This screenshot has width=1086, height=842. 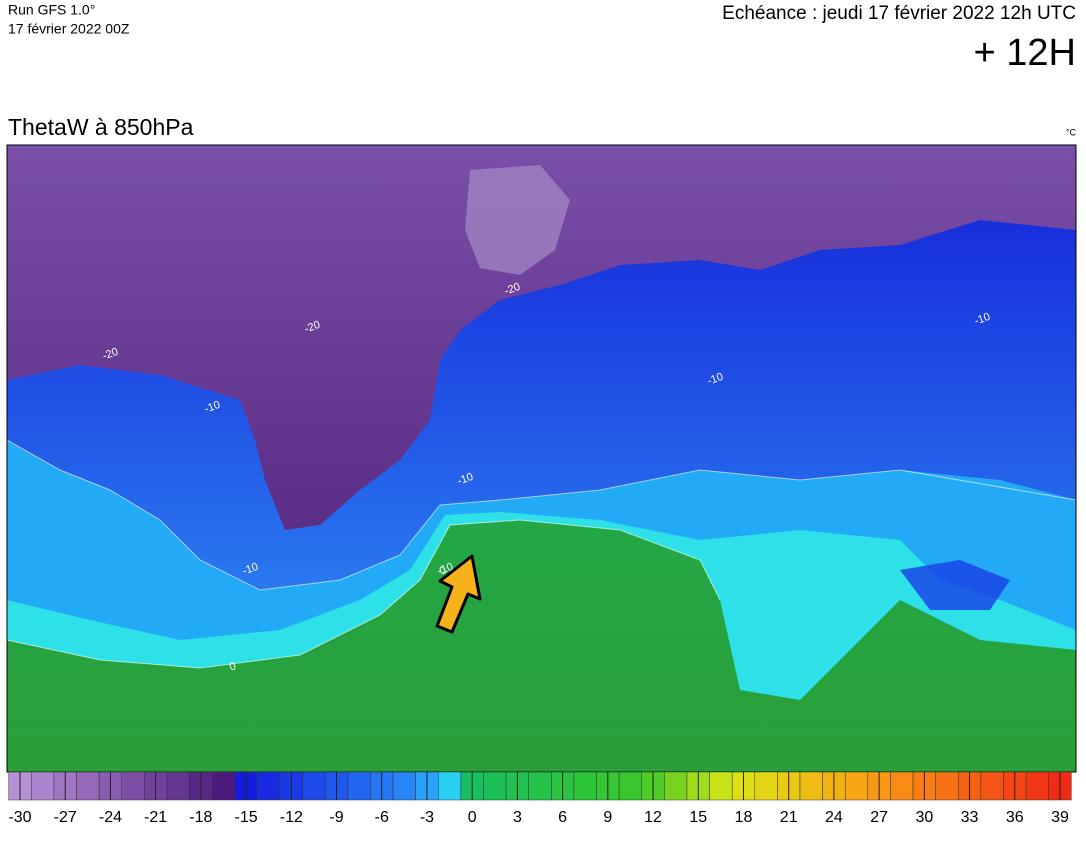 What do you see at coordinates (110, 817) in the screenshot?
I see `colorbar-tick-label: -24` at bounding box center [110, 817].